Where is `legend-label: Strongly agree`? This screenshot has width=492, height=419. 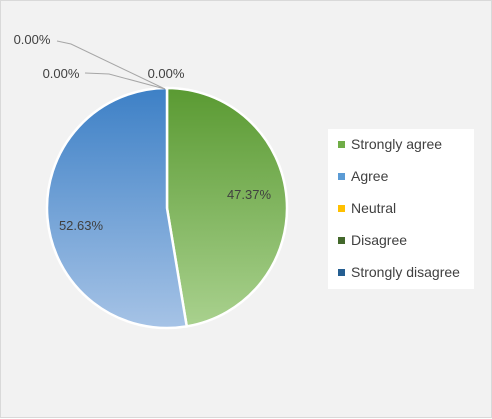
legend-label: Strongly agree is located at coordinates (397, 144).